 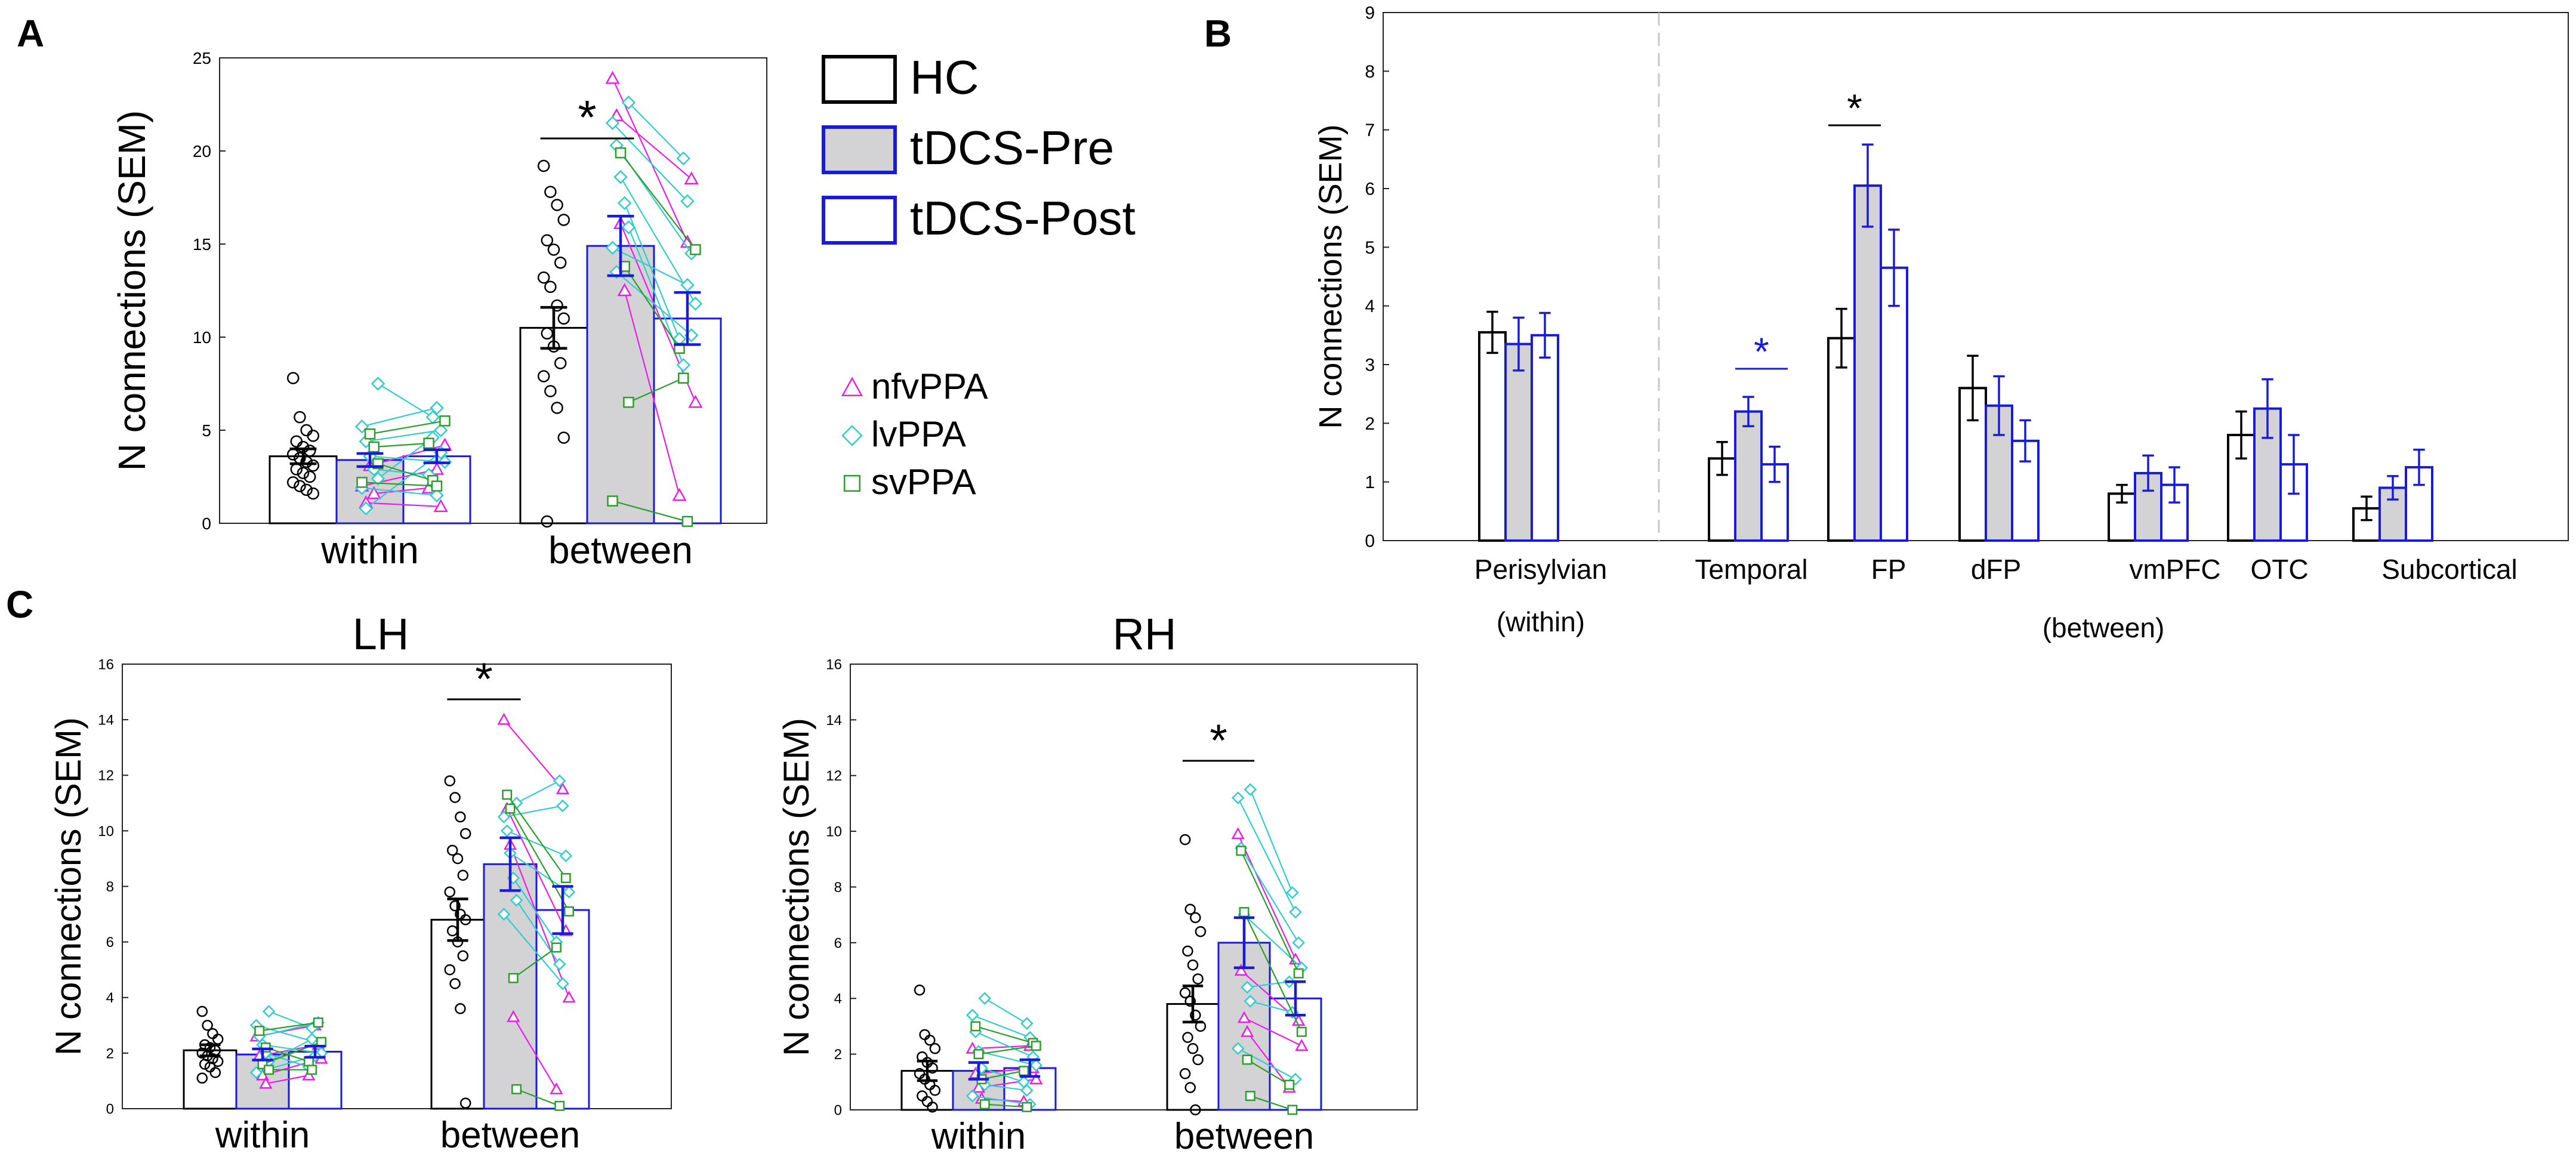 What do you see at coordinates (207, 430) in the screenshot?
I see `y-tick-label: 5` at bounding box center [207, 430].